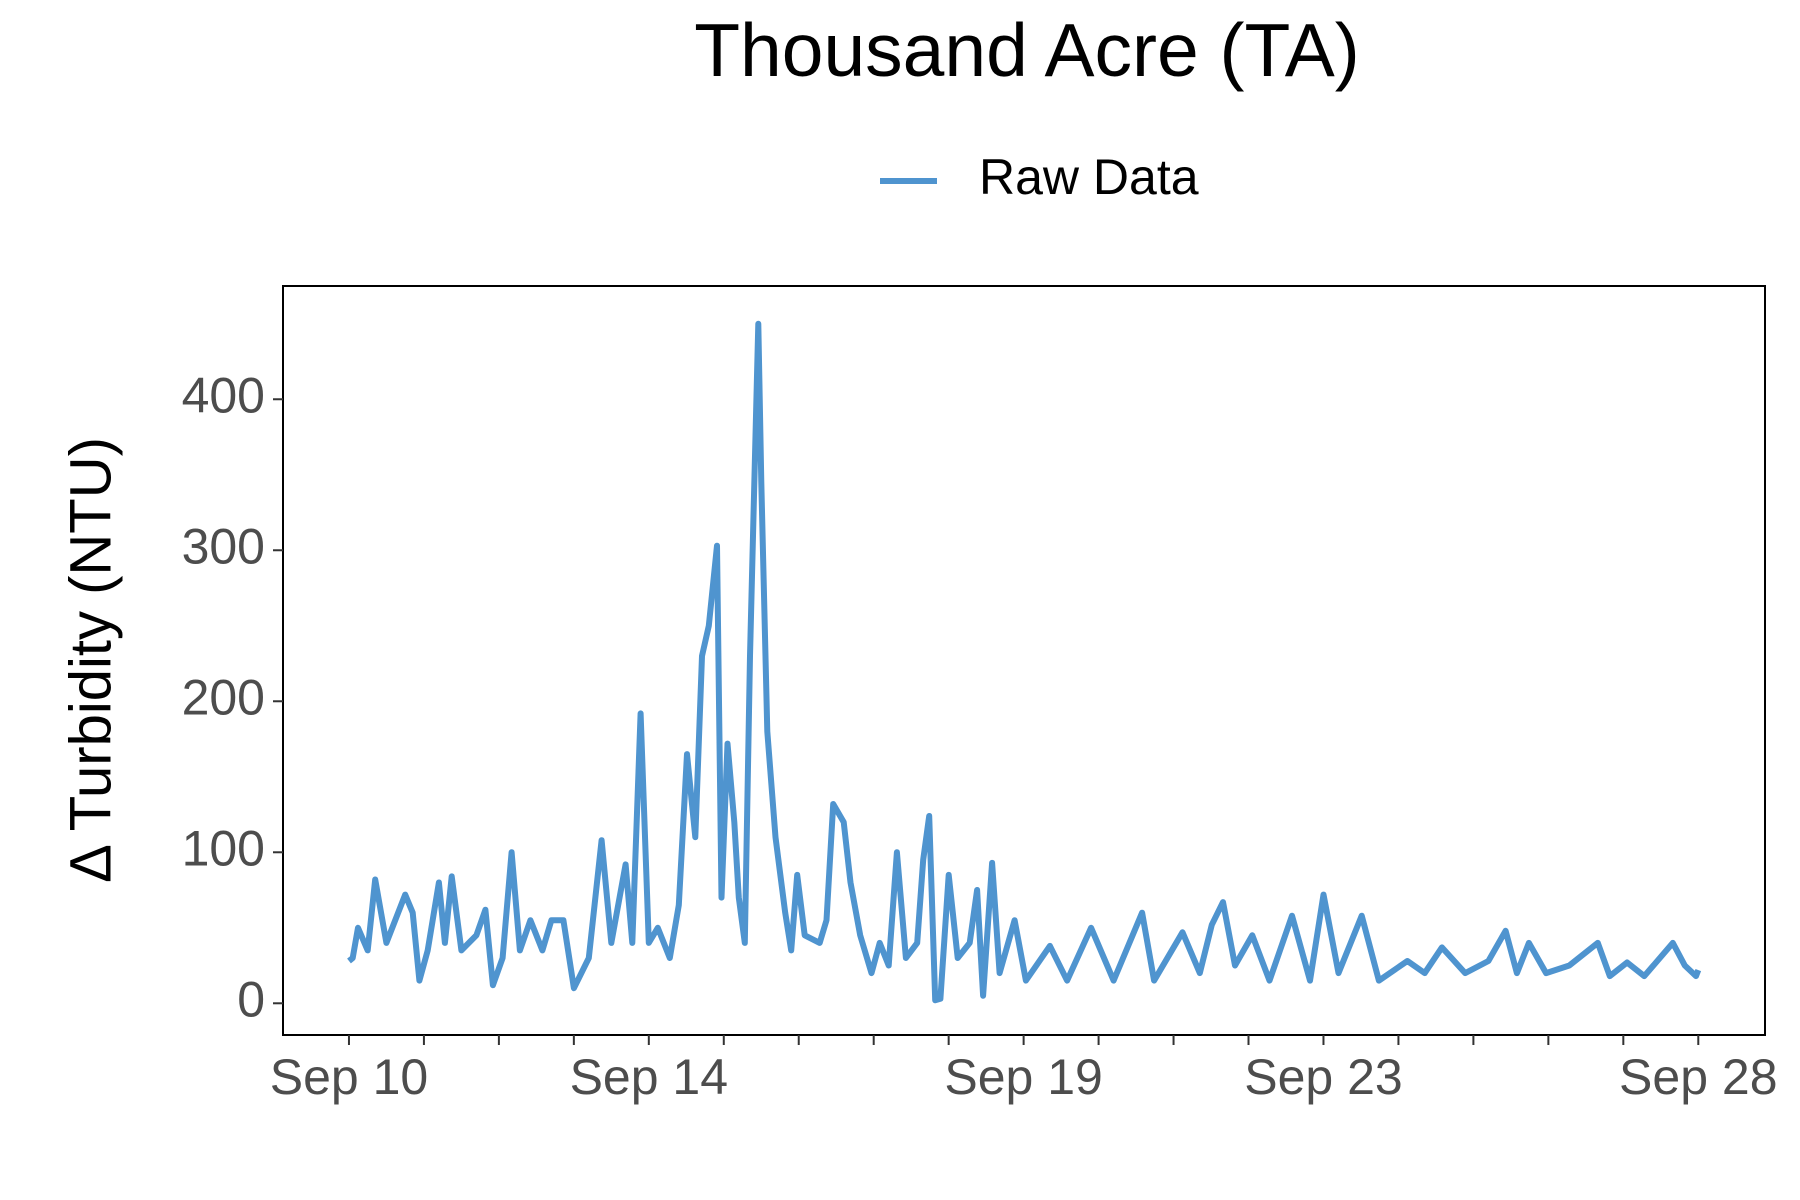  What do you see at coordinates (649, 1077) in the screenshot?
I see `x-tick-label: Sep 14` at bounding box center [649, 1077].